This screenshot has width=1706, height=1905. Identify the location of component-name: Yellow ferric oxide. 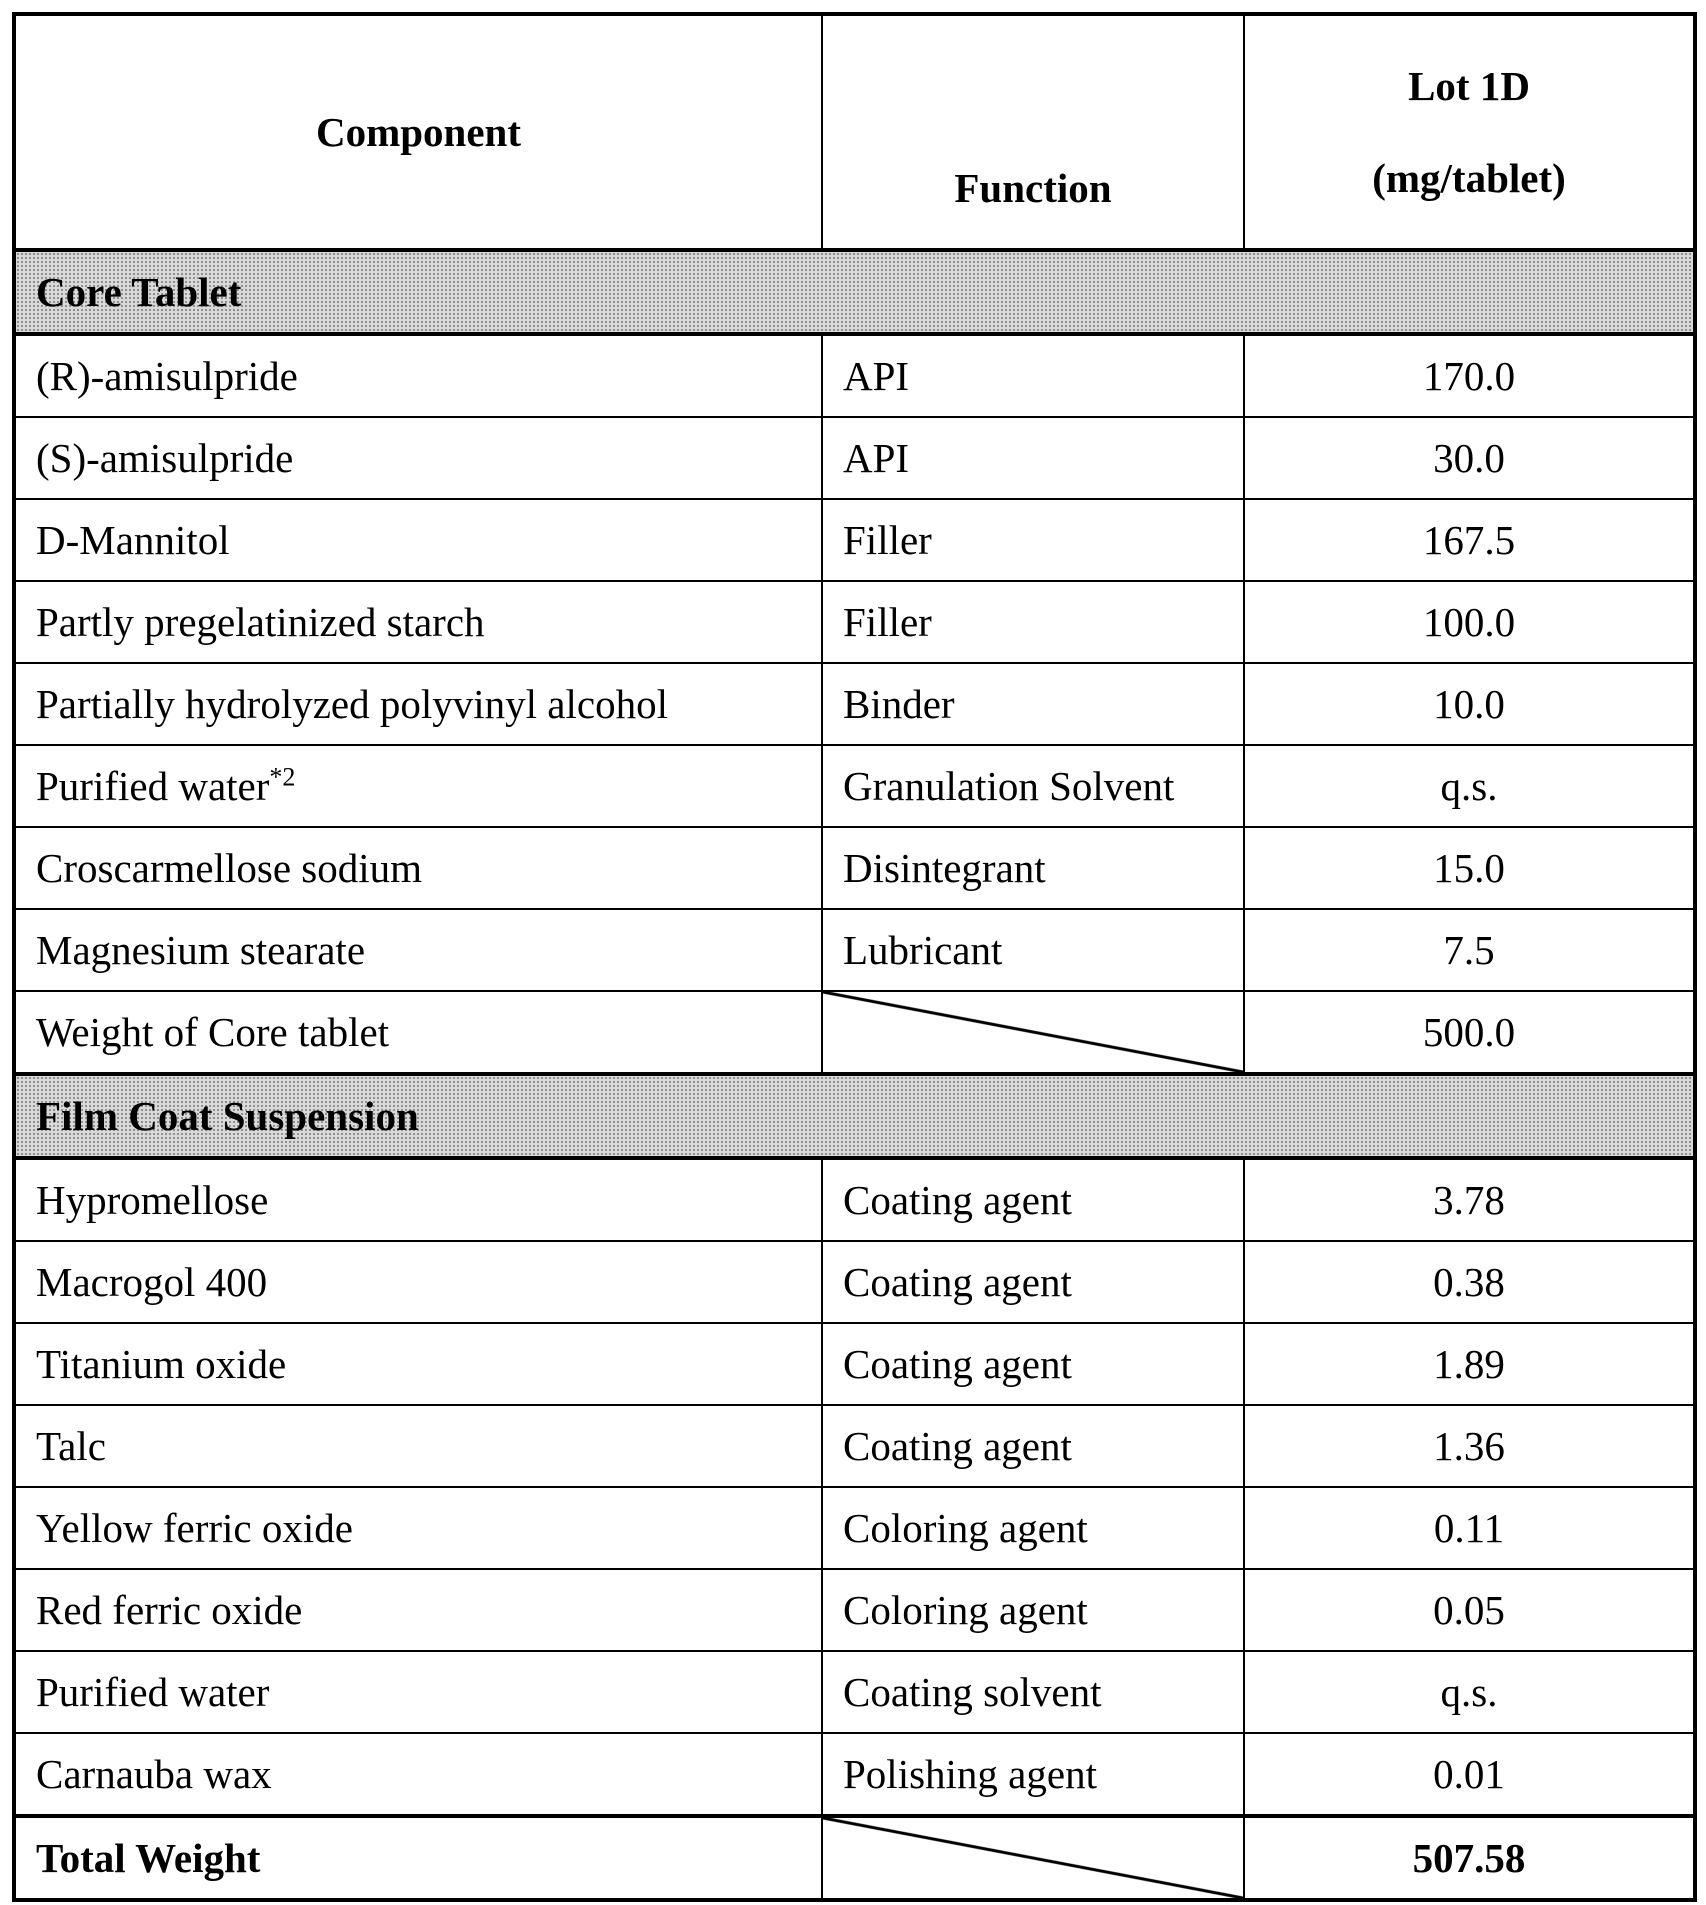
(194, 1528).